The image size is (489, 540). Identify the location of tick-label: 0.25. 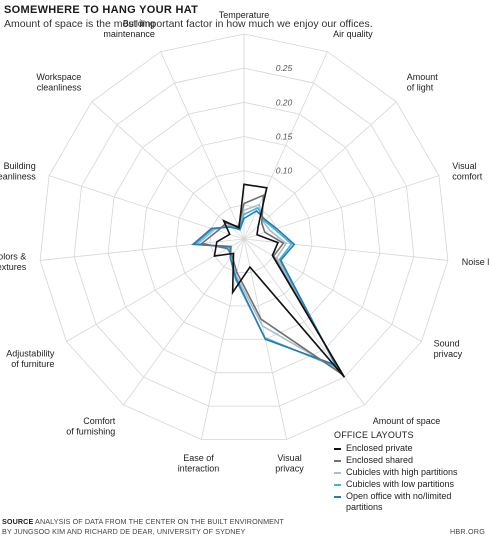
(284, 68).